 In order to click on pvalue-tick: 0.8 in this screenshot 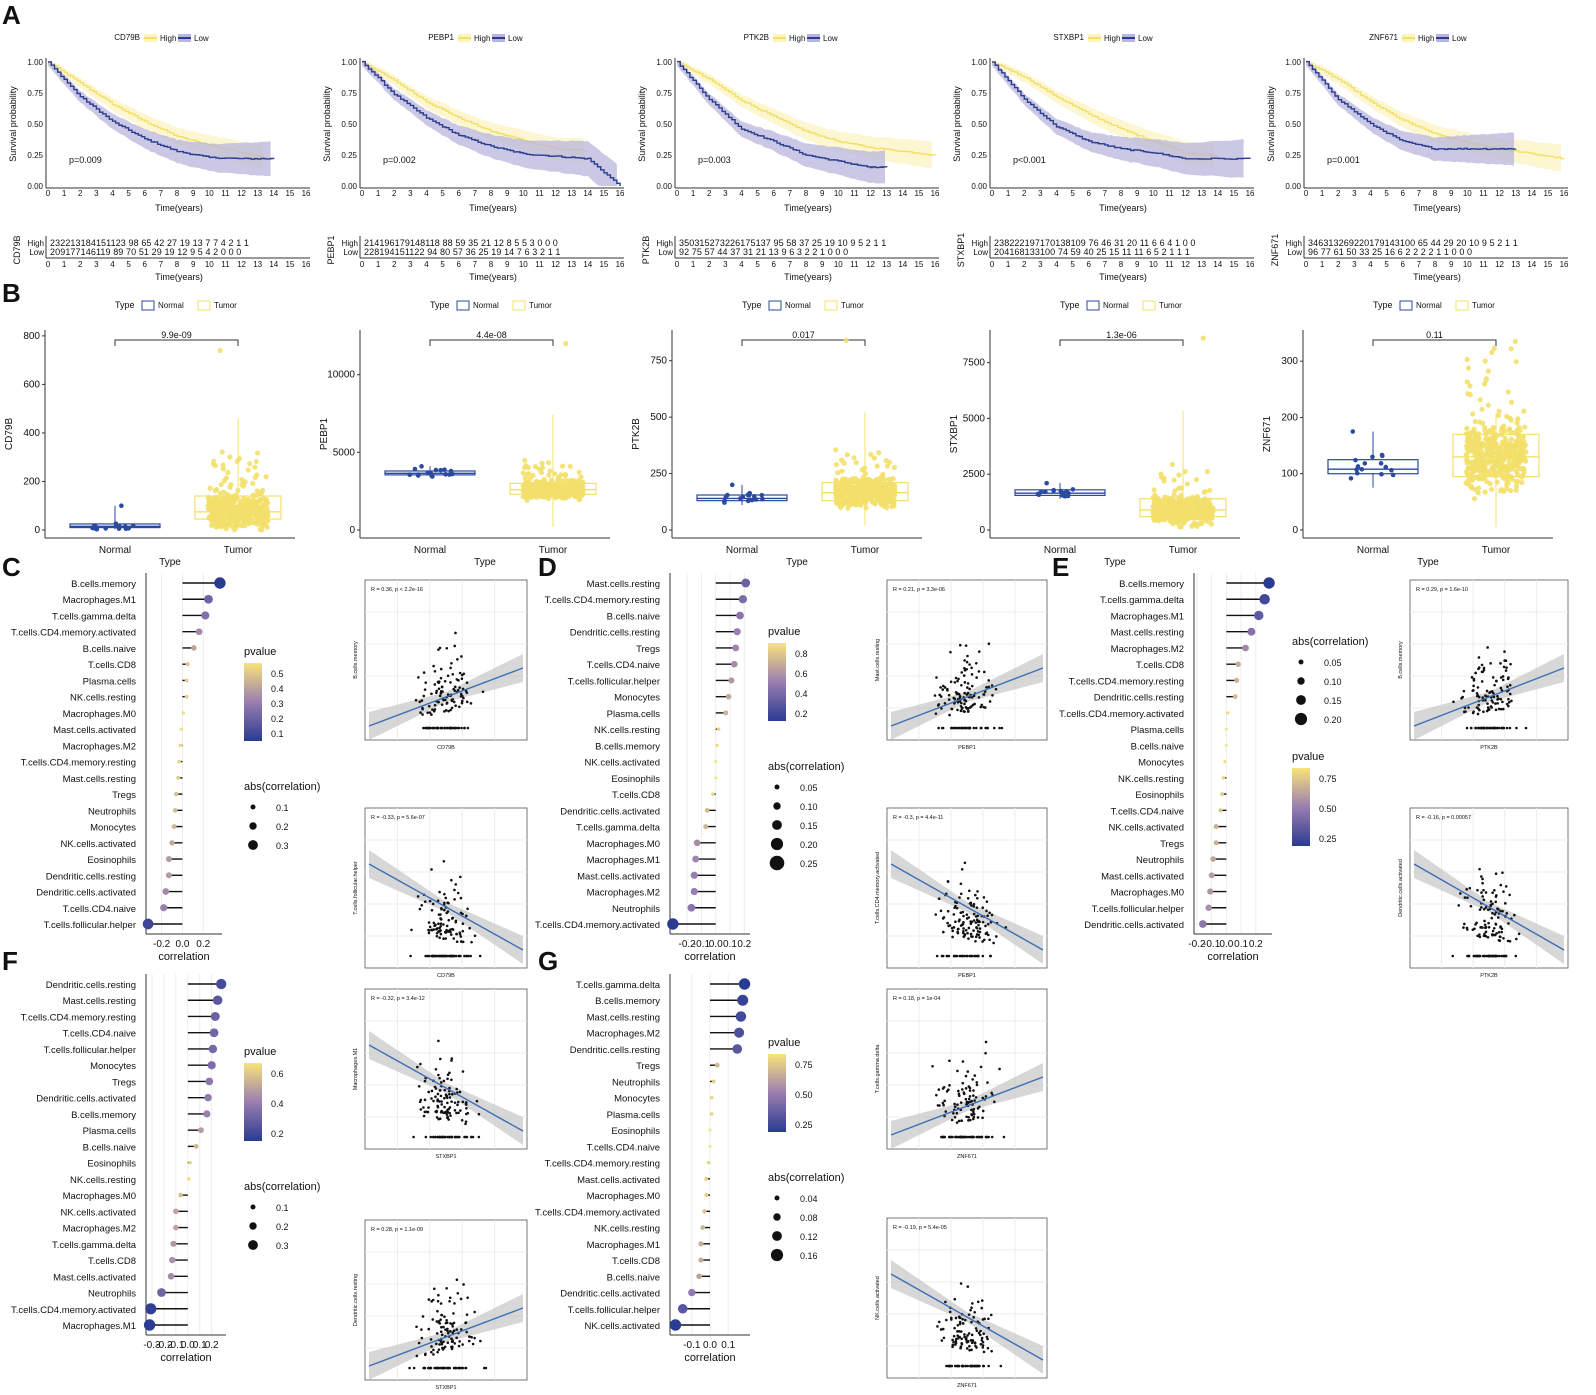, I will do `click(801, 654)`.